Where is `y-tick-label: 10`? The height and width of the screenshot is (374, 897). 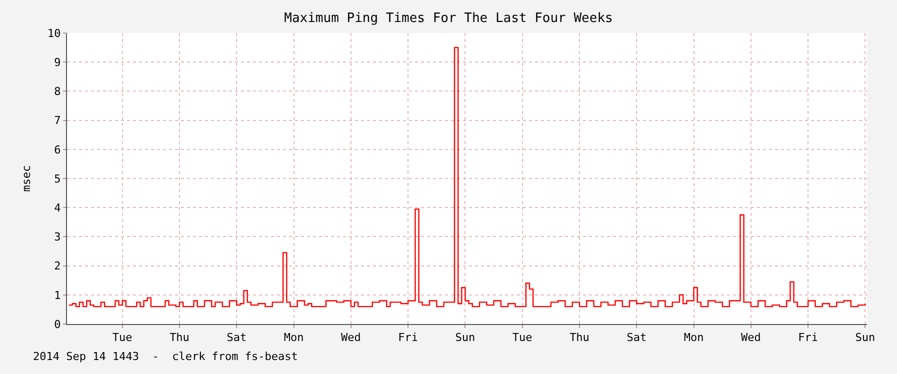 y-tick-label: 10 is located at coordinates (54, 33).